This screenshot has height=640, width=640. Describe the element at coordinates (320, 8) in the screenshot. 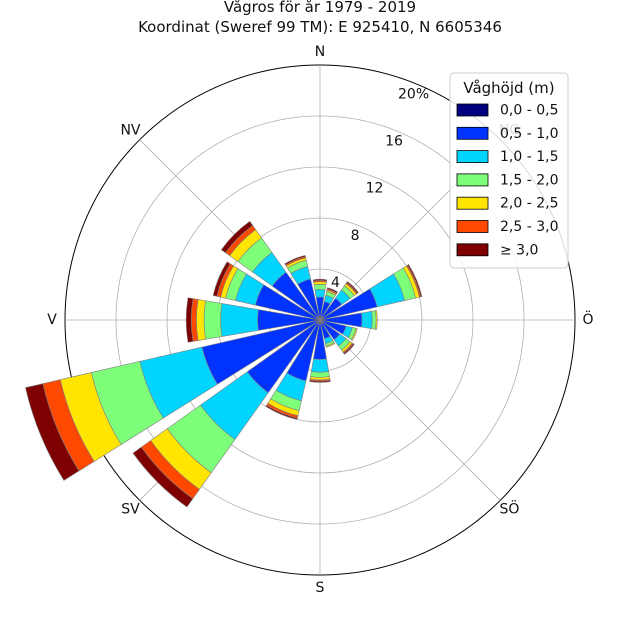

I see `chart-title: Vågros för år 1979 - 2019` at that location.